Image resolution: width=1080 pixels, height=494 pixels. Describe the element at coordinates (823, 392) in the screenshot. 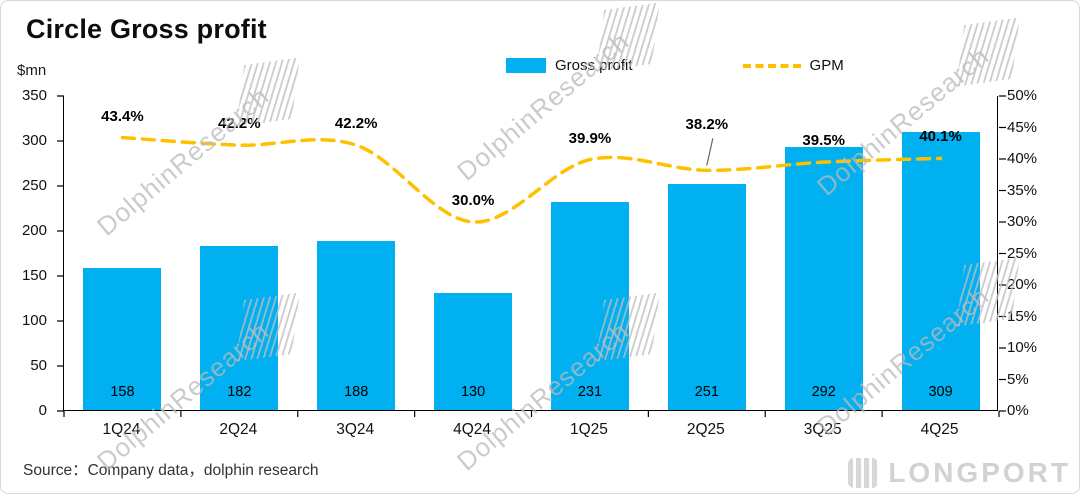

I see `bar-value-label: 292` at that location.